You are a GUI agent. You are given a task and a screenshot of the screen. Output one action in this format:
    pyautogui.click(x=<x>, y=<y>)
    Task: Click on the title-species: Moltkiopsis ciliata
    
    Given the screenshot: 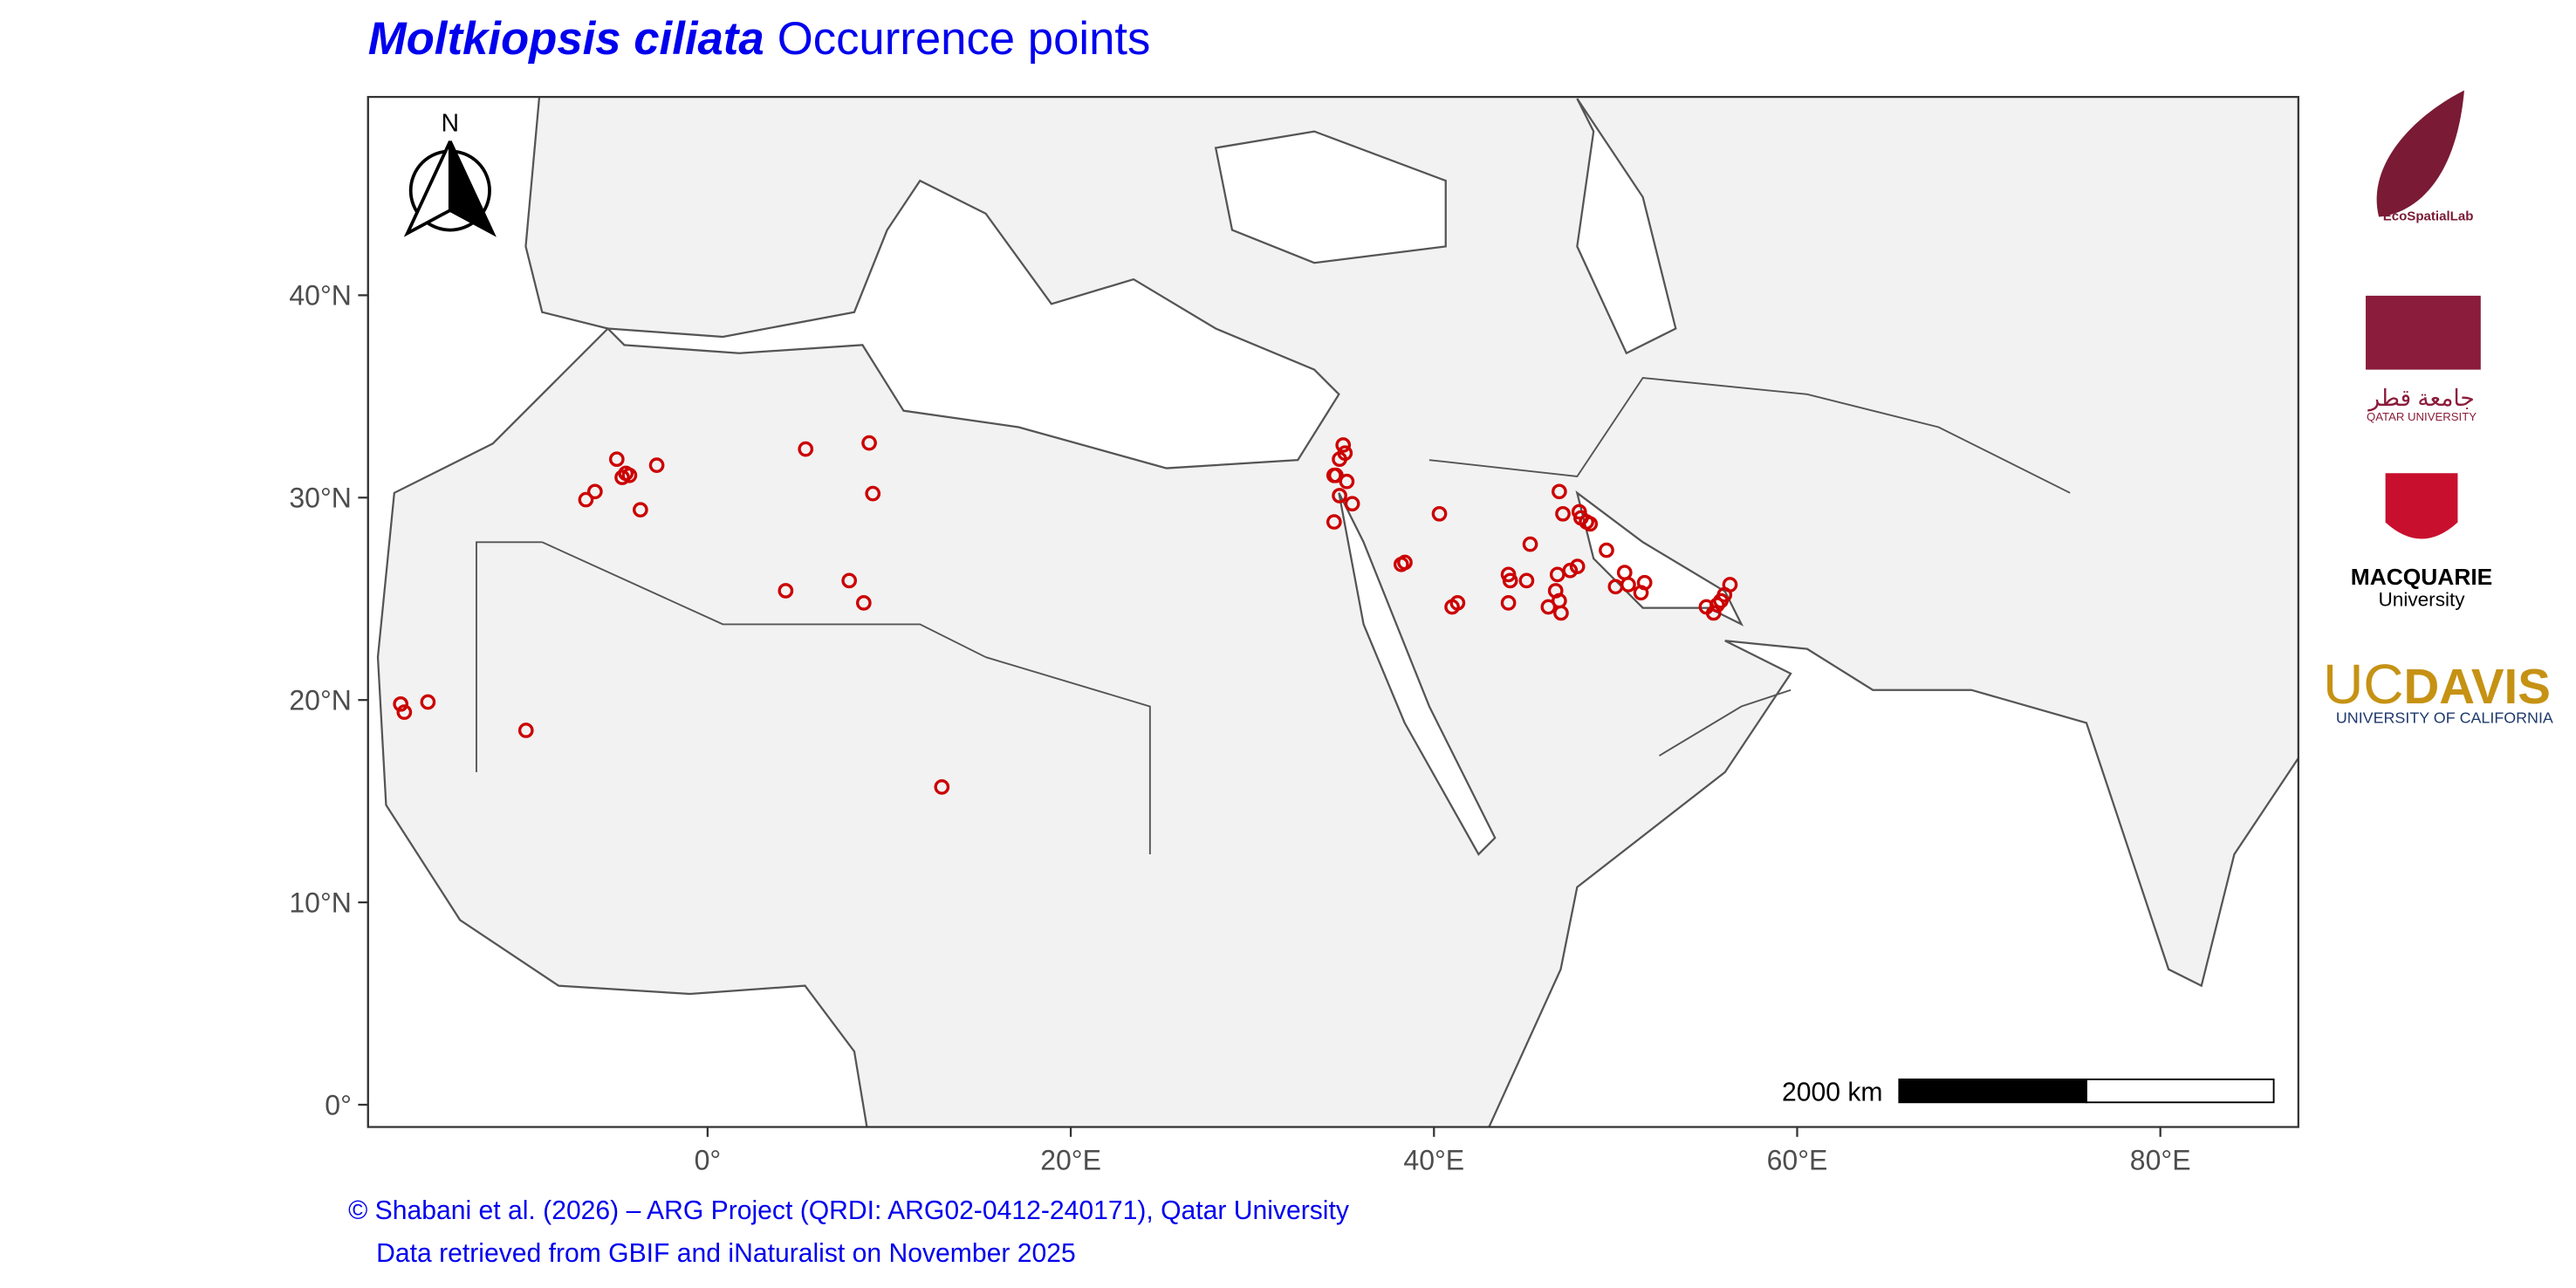 What is the action you would take?
    pyautogui.click(x=566, y=39)
    